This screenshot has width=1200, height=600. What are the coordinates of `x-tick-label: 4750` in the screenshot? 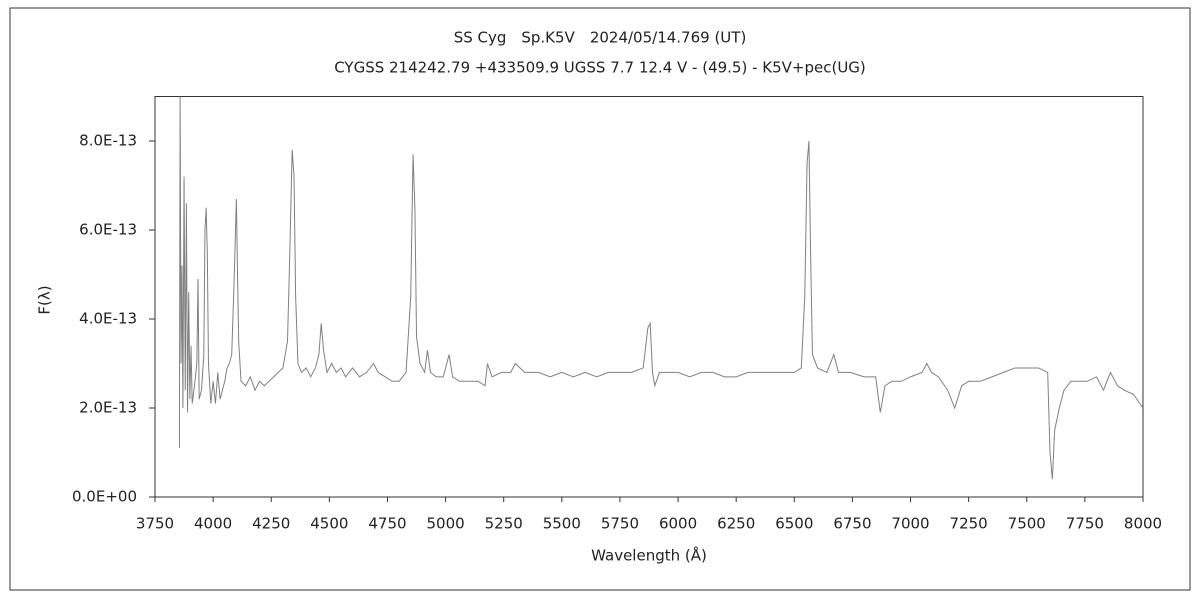 It's located at (387, 524).